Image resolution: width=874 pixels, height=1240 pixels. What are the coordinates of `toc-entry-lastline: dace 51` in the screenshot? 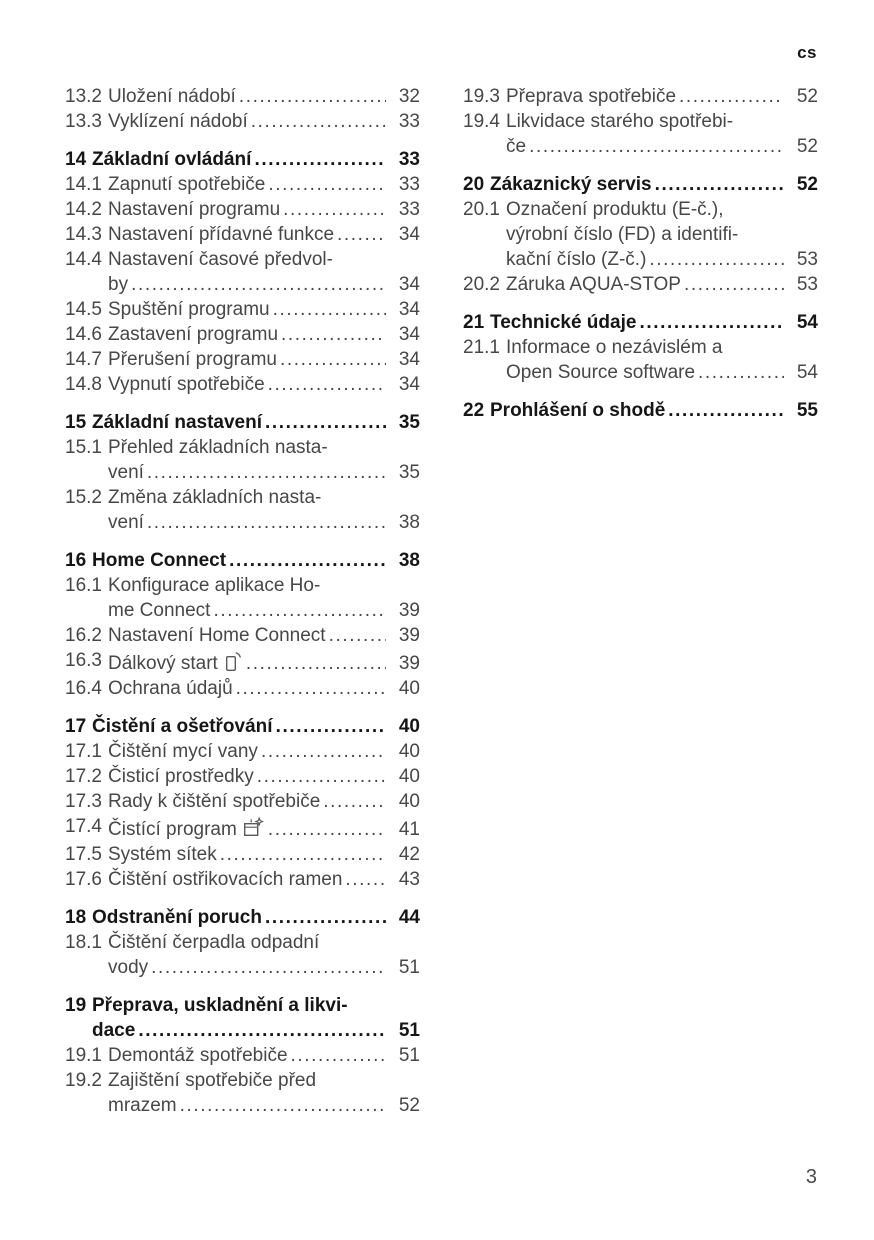 It's located at (256, 1030).